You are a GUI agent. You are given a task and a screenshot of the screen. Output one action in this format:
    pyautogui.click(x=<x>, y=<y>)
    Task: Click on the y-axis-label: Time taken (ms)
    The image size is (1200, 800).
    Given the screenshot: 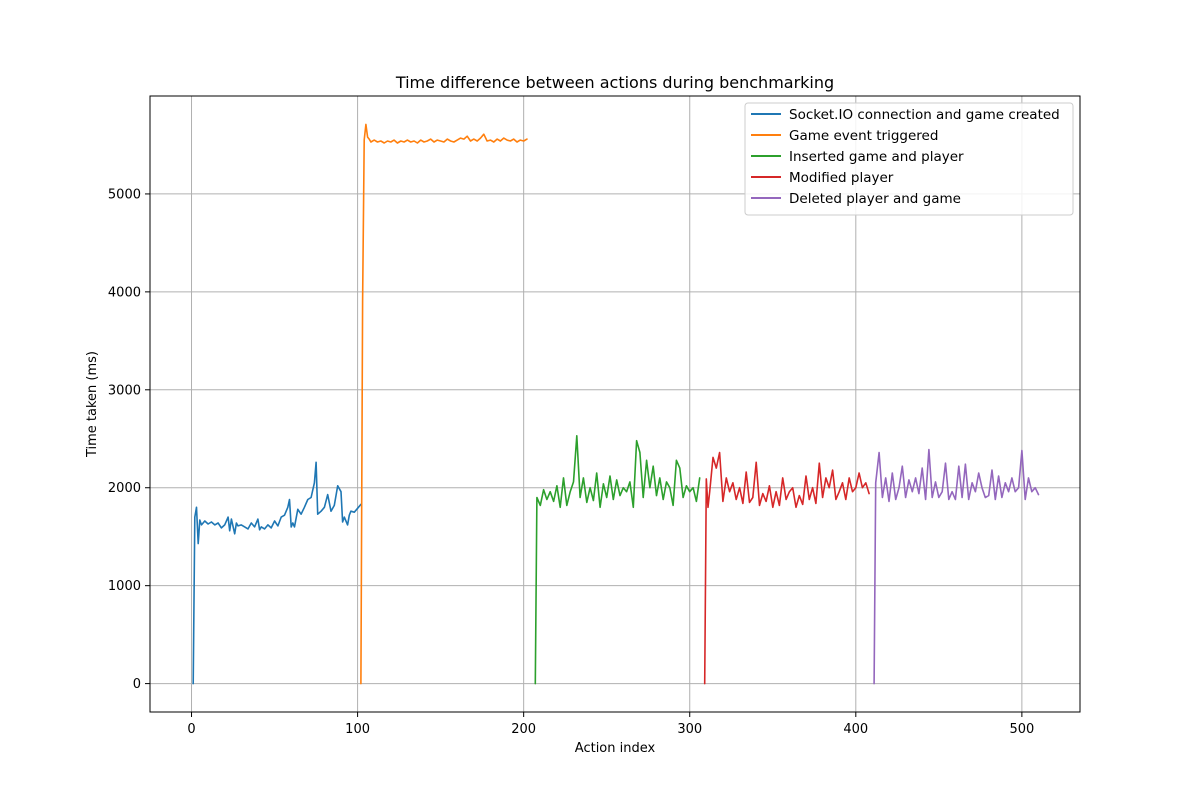 What is the action you would take?
    pyautogui.click(x=92, y=404)
    